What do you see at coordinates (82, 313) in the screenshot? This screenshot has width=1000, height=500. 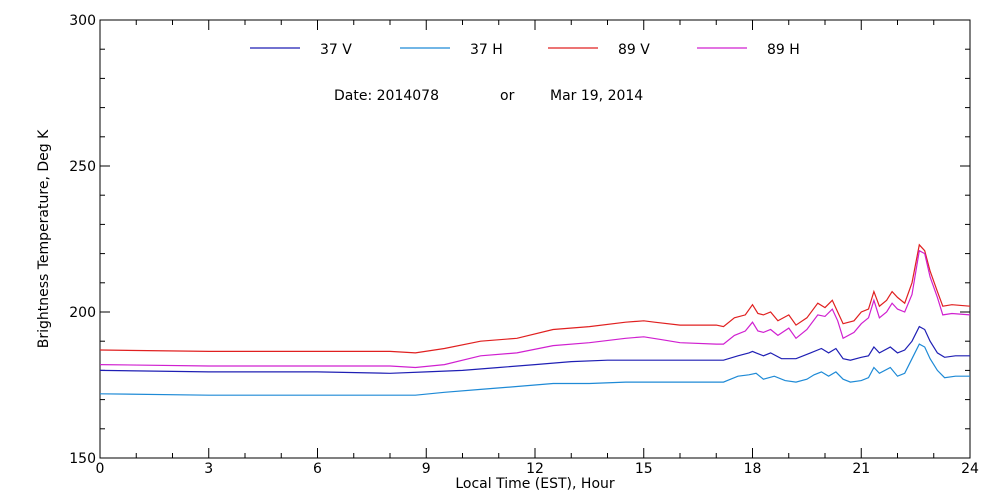 I see `y-tick-label: 200` at bounding box center [82, 313].